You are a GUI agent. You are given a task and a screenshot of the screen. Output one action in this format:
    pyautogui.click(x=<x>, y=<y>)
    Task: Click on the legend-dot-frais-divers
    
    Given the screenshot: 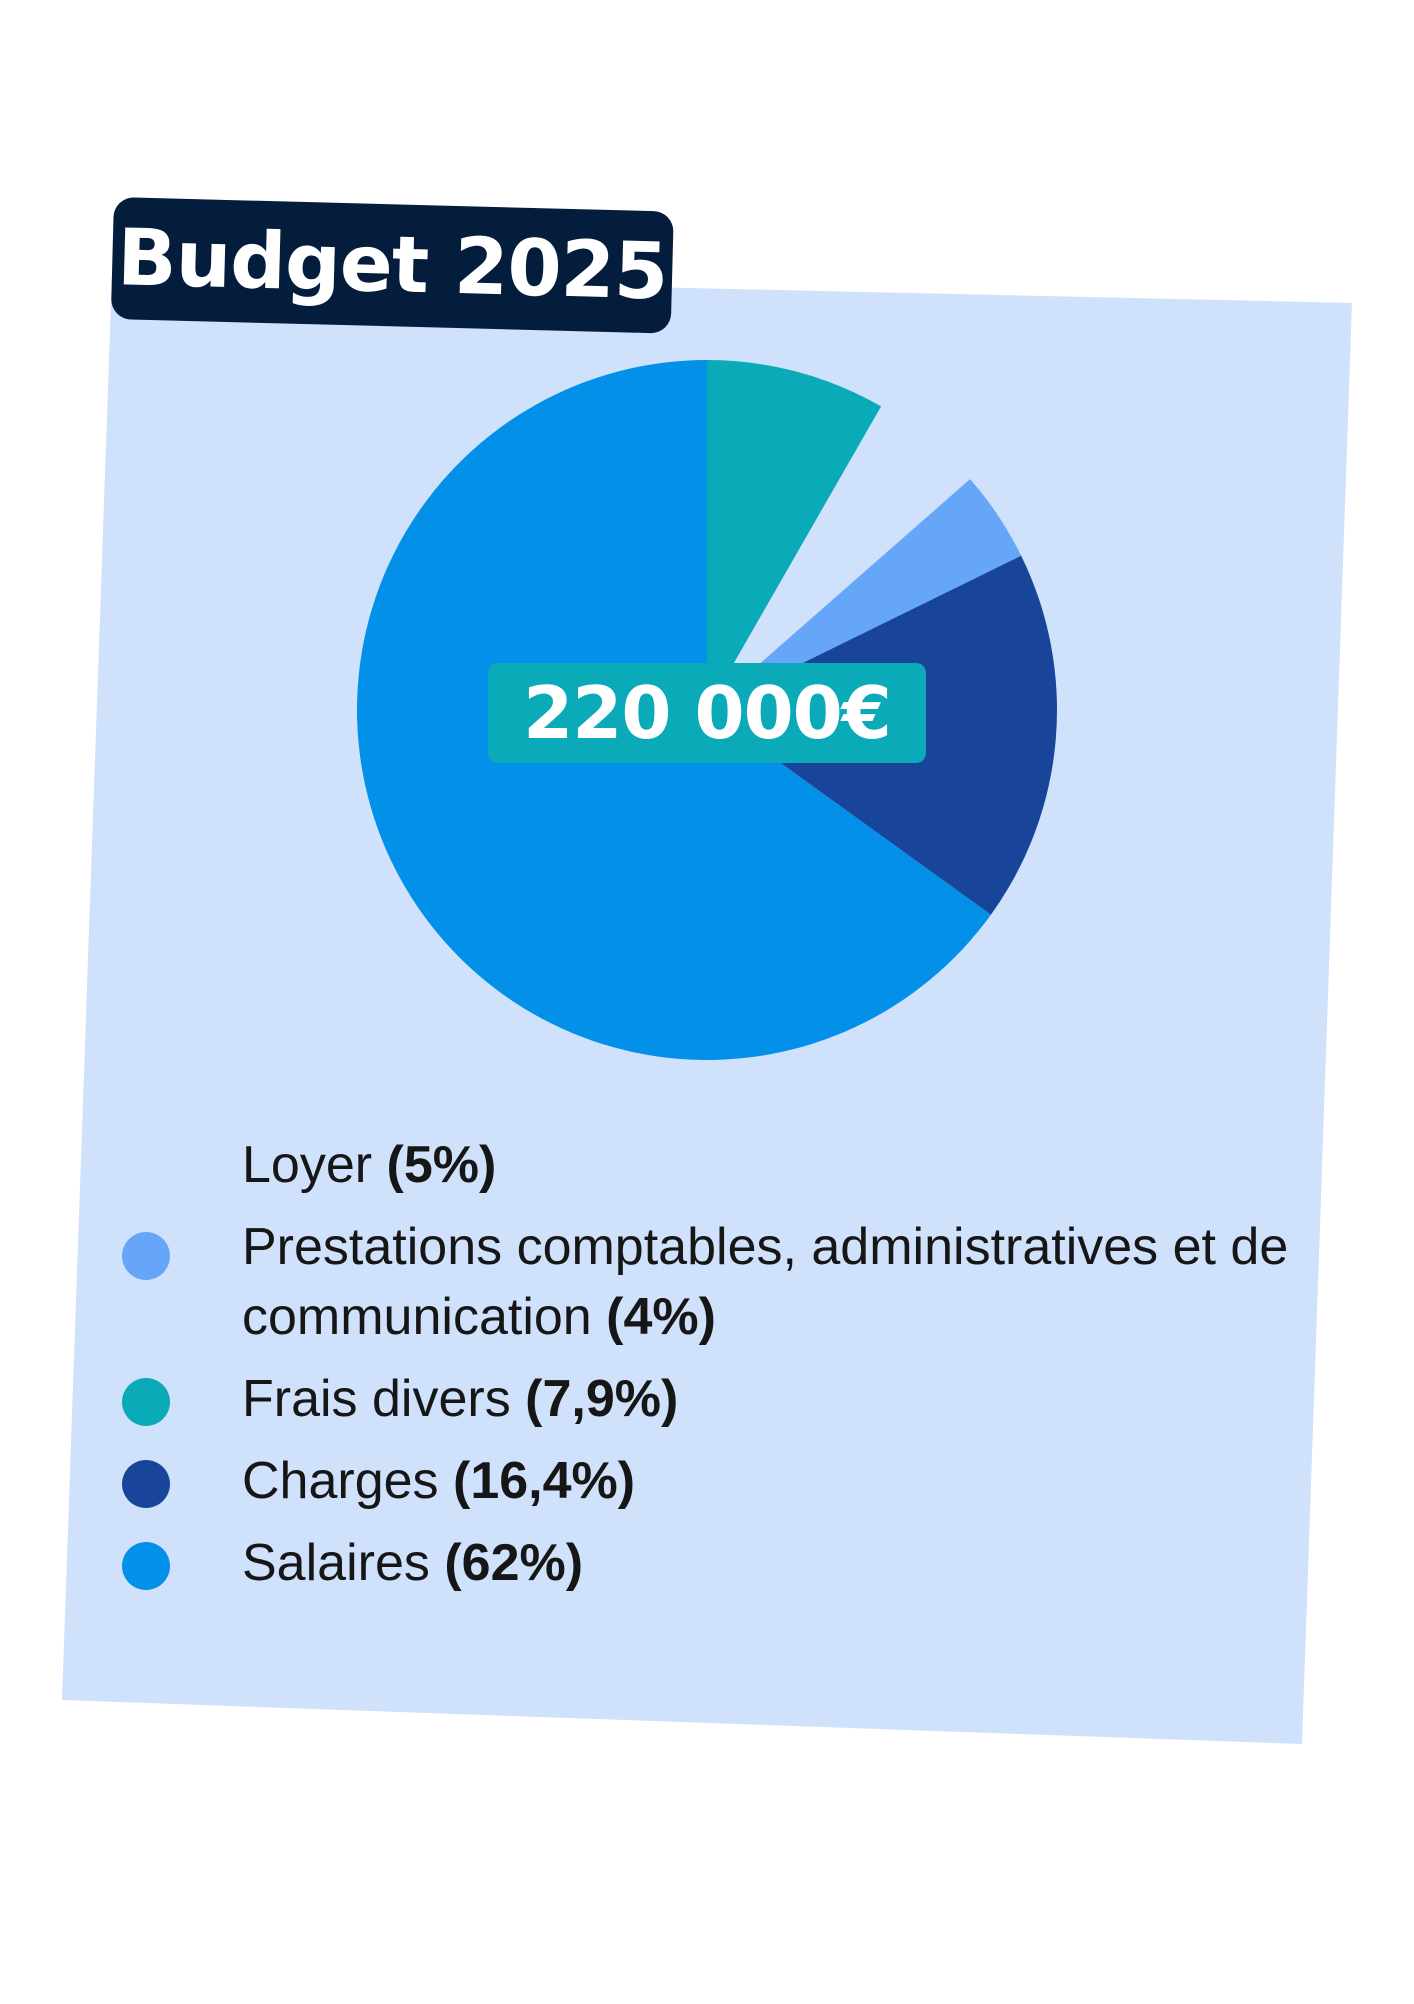 What is the action you would take?
    pyautogui.click(x=146, y=1402)
    